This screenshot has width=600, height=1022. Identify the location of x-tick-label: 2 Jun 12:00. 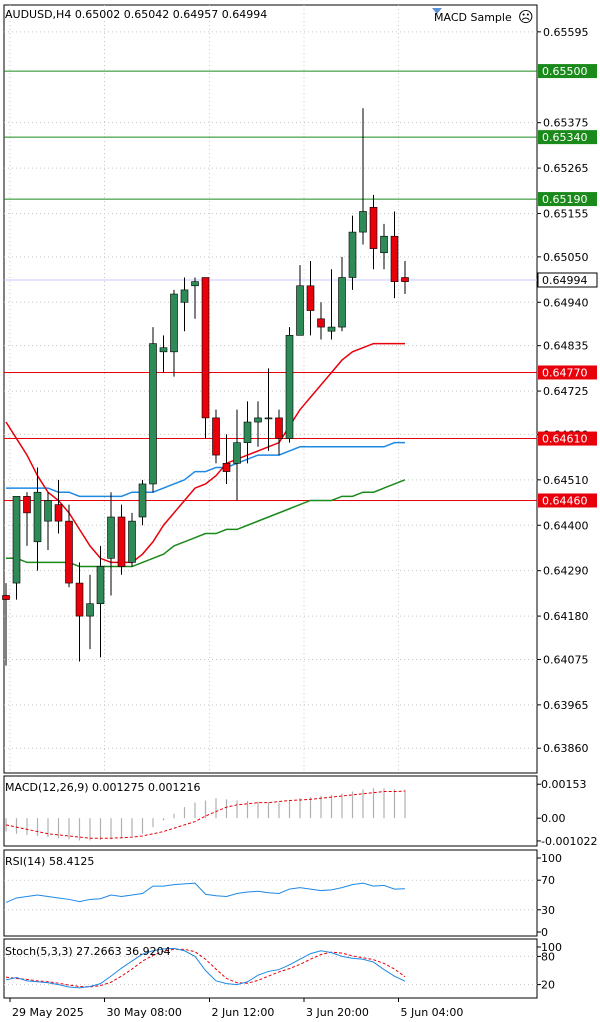
(243, 1012).